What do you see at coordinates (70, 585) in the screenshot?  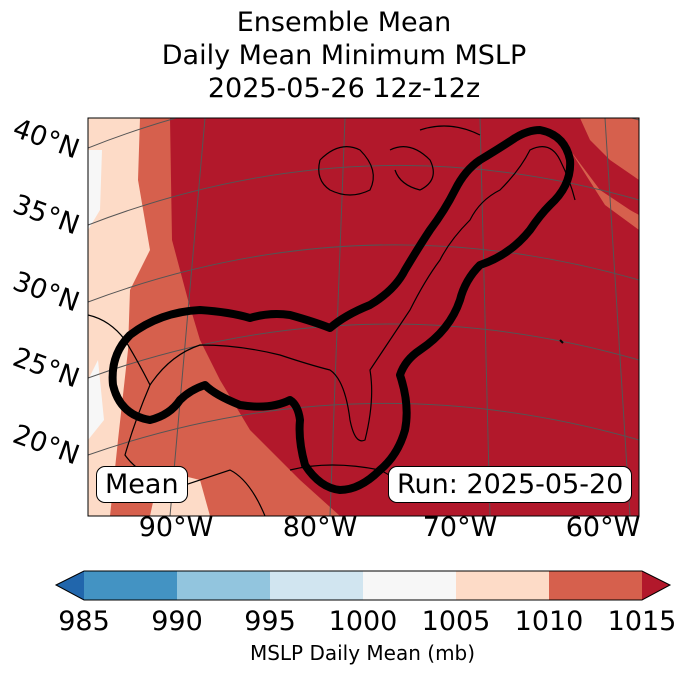 I see `colorbar-extend-low` at bounding box center [70, 585].